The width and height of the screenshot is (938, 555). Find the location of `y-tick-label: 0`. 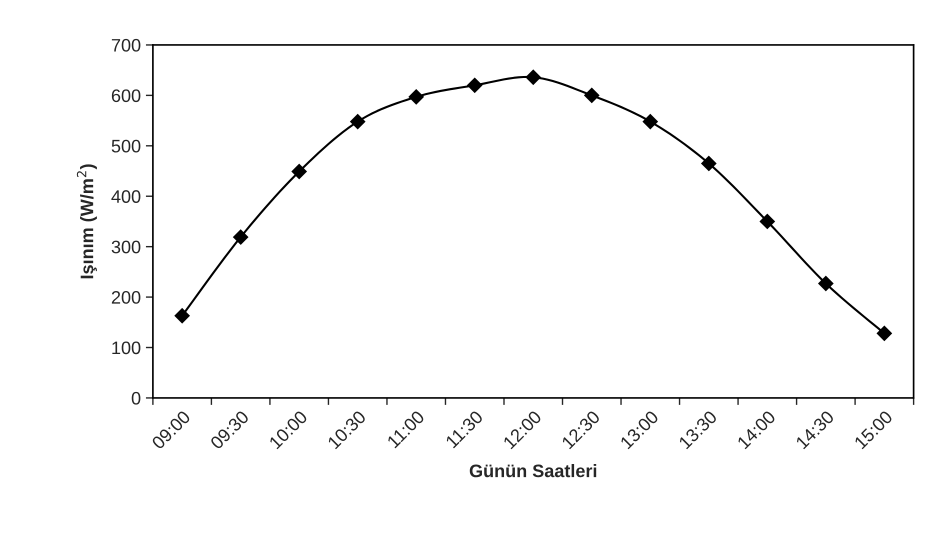

y-tick-label: 0 is located at coordinates (136, 398).